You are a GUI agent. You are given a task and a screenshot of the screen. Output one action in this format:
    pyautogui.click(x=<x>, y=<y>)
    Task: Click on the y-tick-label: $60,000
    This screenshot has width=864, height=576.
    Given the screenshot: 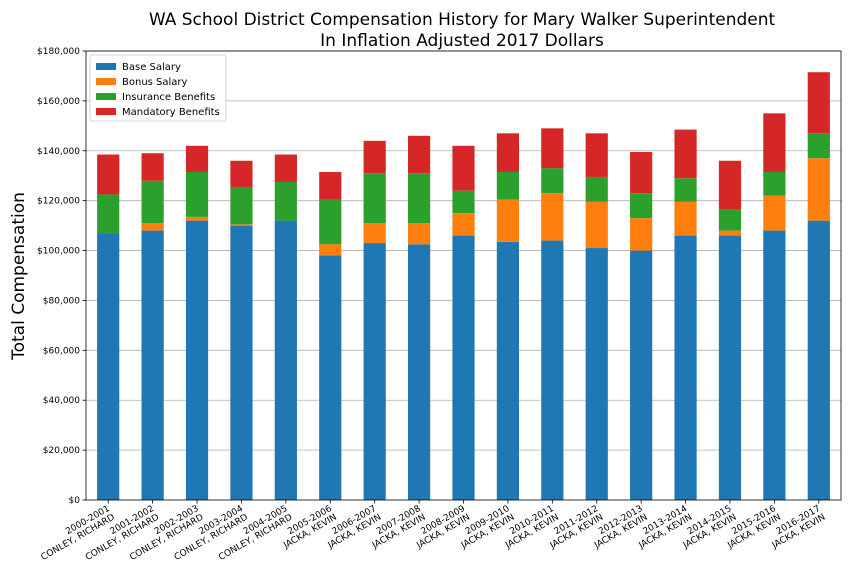 What is the action you would take?
    pyautogui.click(x=61, y=351)
    